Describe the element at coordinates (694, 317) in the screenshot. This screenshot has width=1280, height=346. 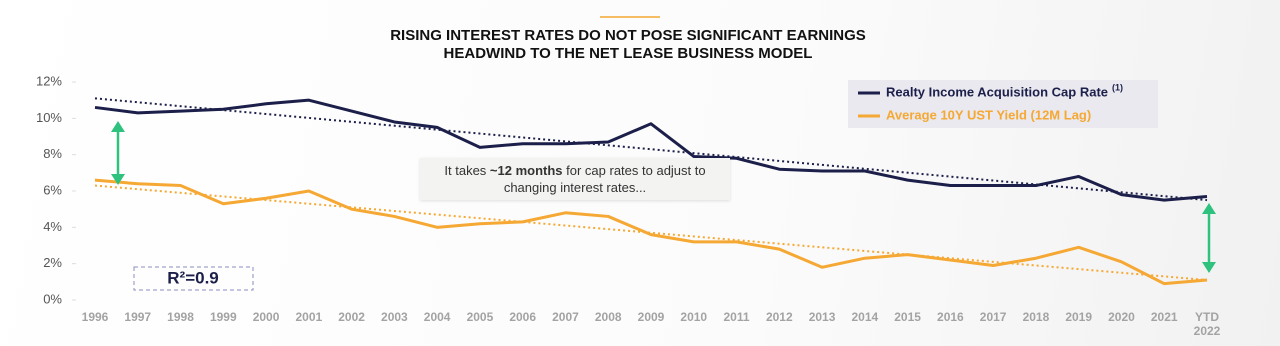
I see `x-tick-label: 2010` at that location.